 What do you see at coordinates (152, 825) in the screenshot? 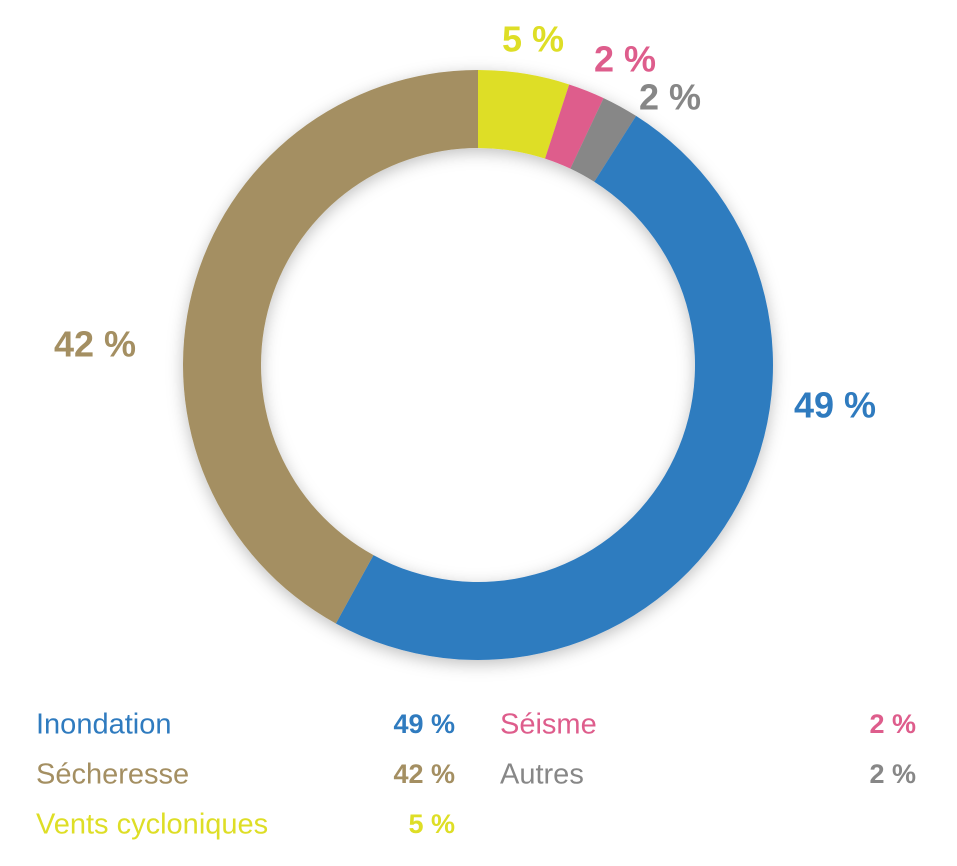
I see `legend-label: Vents cycloniques` at bounding box center [152, 825].